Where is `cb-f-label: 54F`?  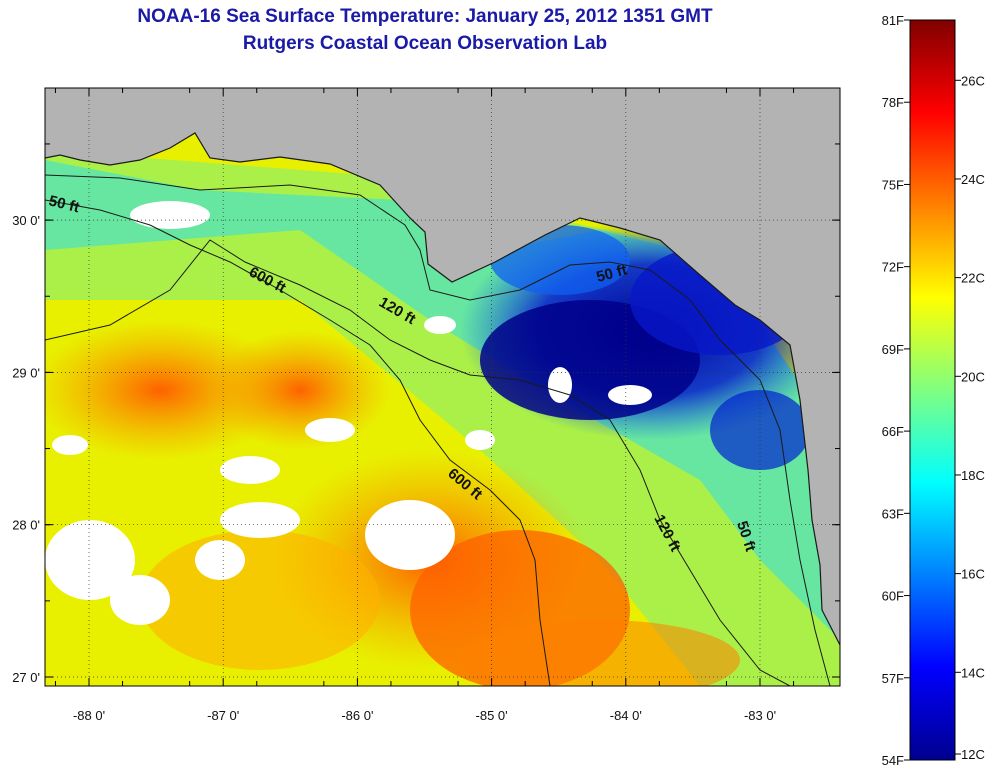
cb-f-label: 54F is located at coordinates (893, 760).